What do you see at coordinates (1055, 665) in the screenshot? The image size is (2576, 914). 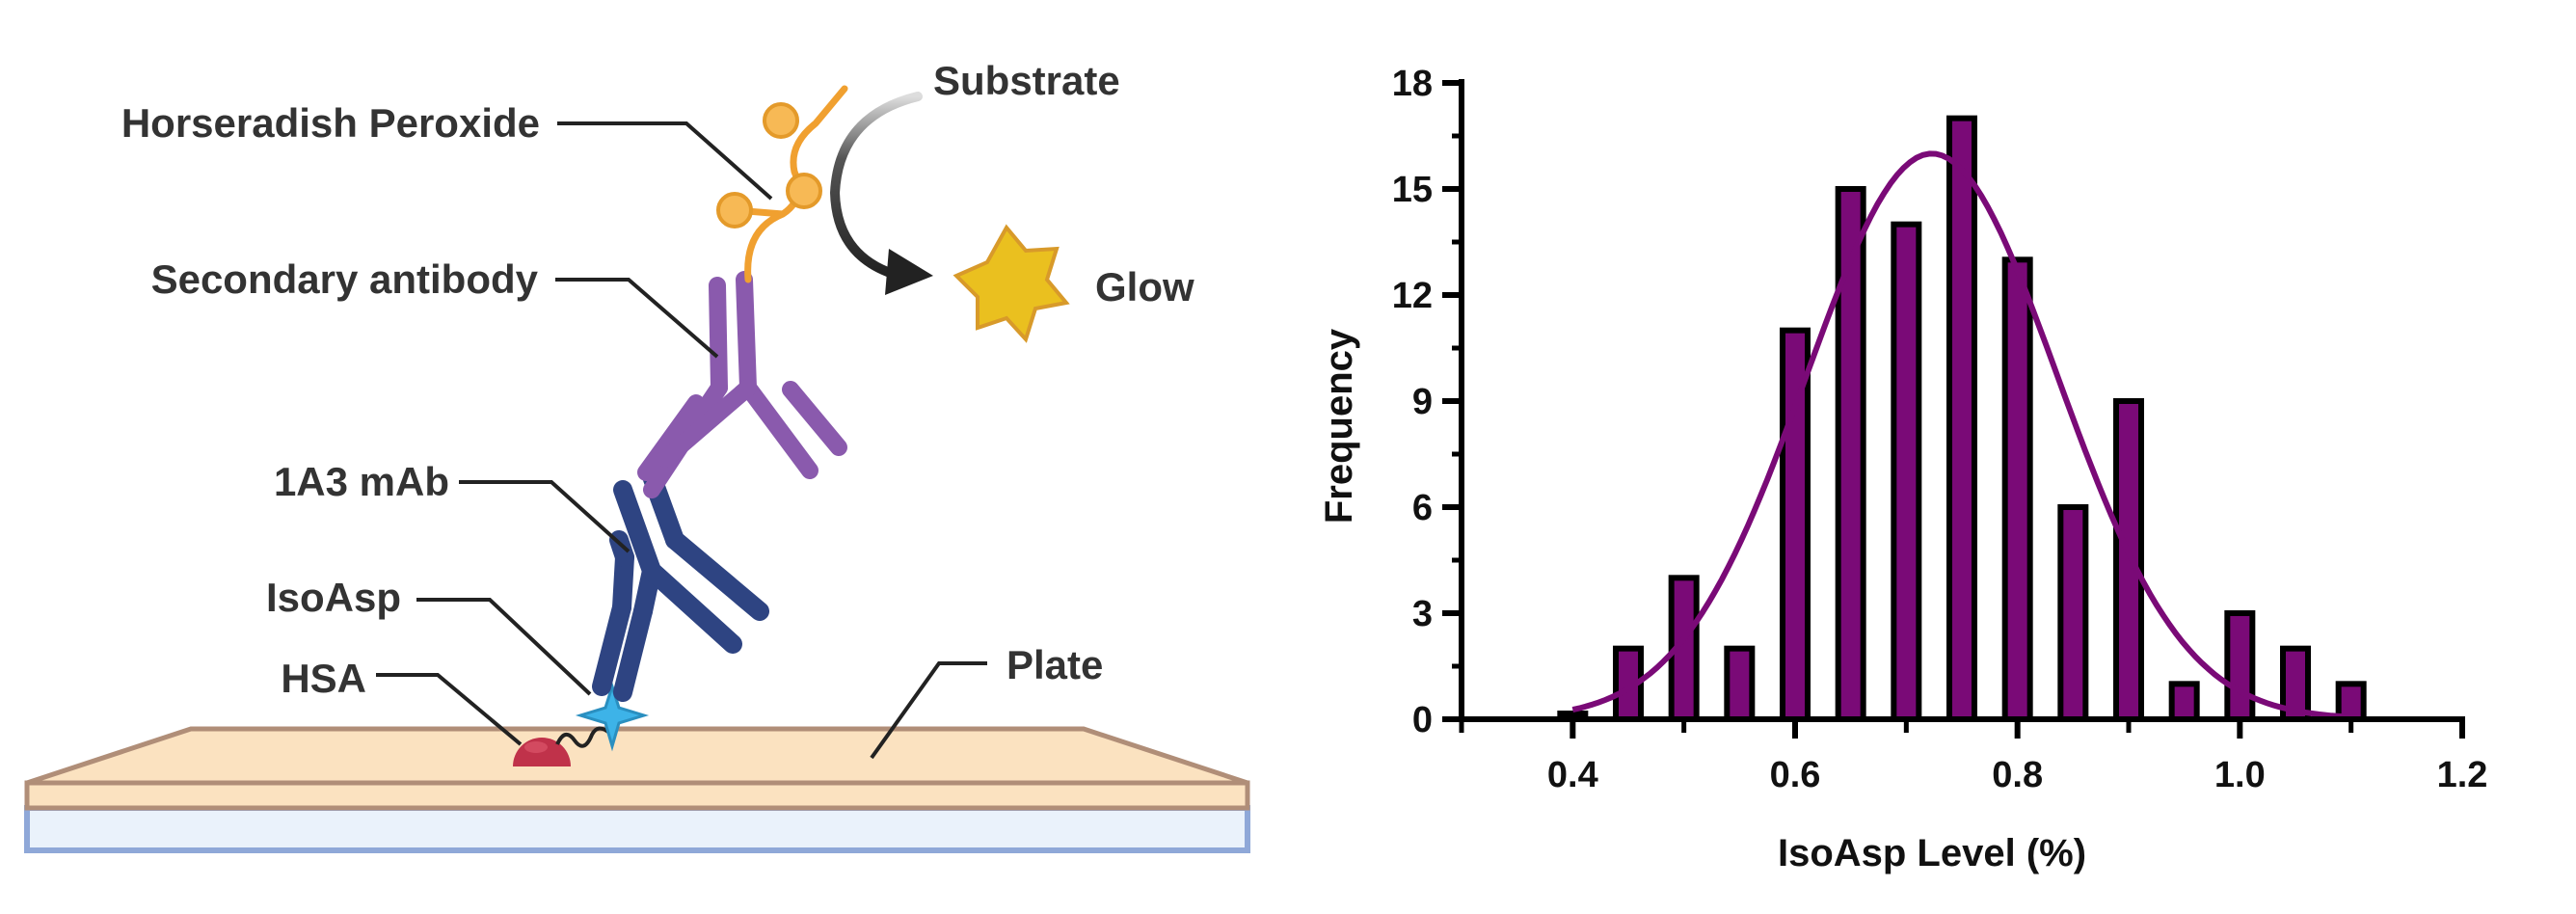 I see `label-plate: Plate` at bounding box center [1055, 665].